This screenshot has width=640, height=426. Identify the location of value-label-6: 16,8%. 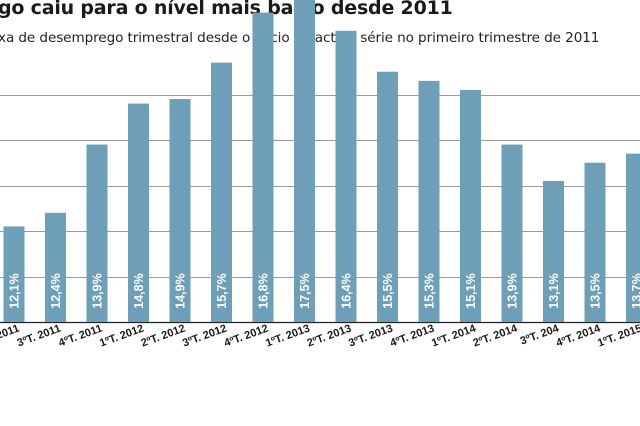
(264, 290).